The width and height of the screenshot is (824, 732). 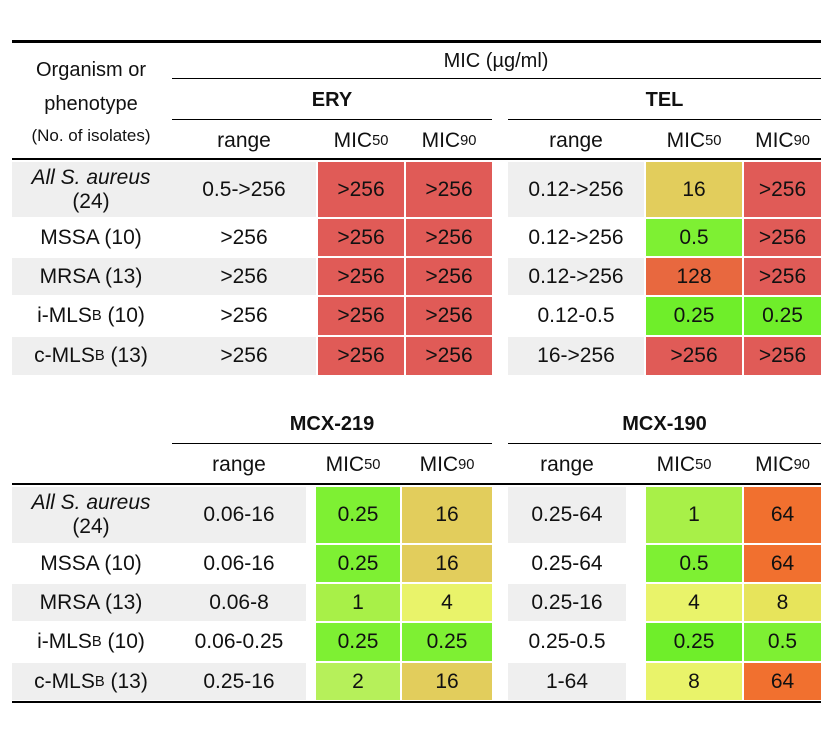 I want to click on mcx190-mic50-cell: 0.5, so click(x=694, y=563).